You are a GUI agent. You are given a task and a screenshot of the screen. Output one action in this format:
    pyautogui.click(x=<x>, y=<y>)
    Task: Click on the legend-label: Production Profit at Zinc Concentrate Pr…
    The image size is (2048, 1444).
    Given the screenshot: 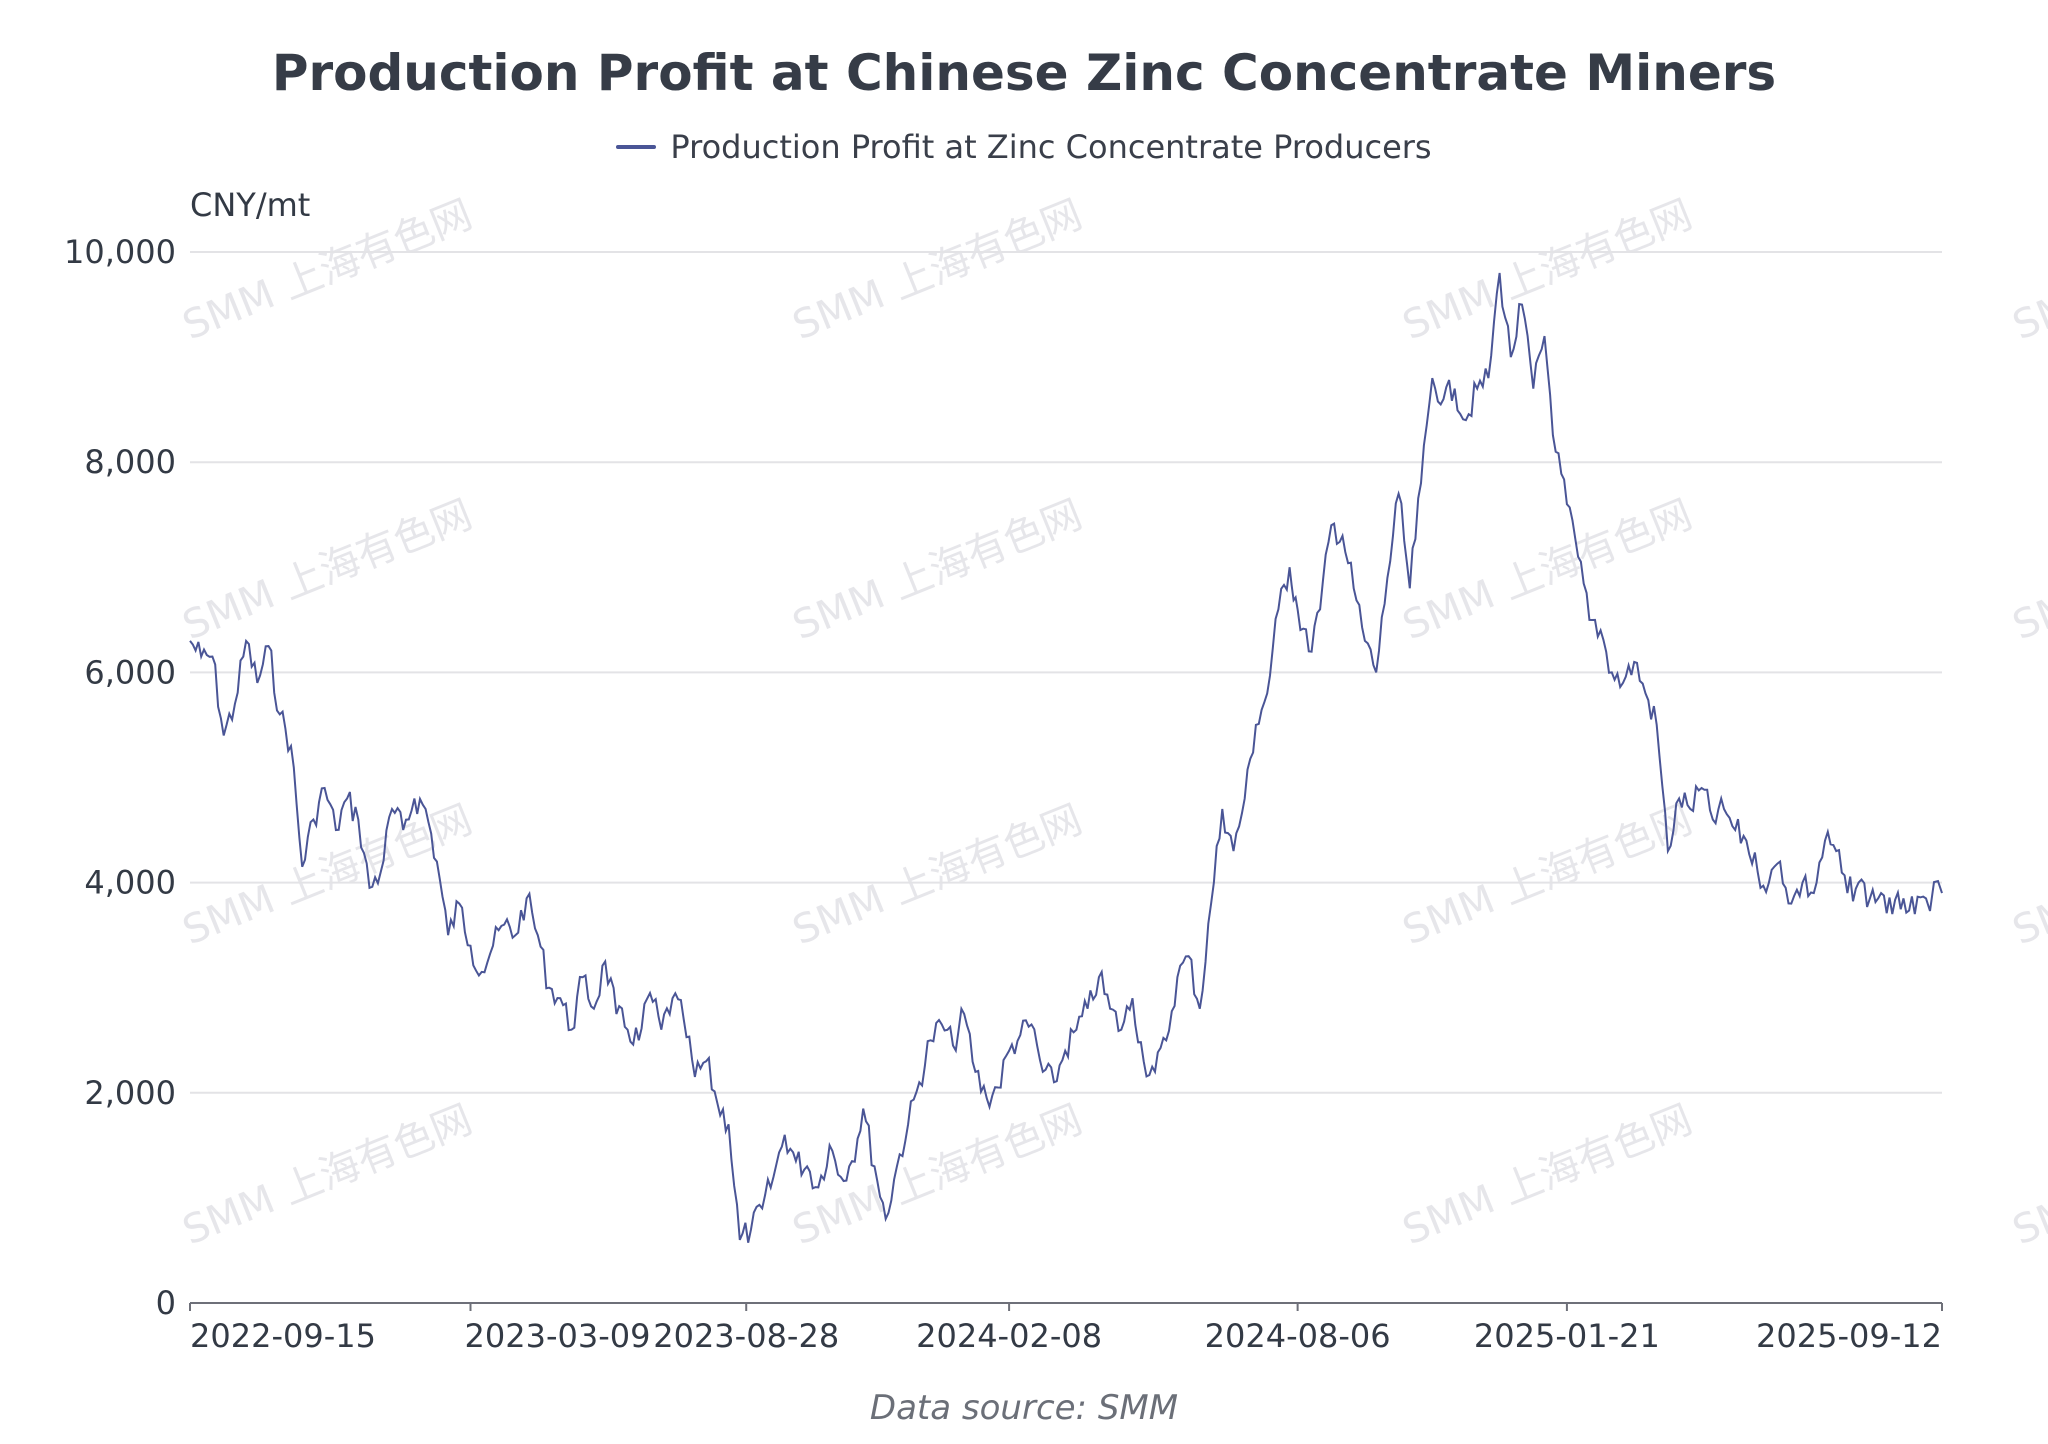 What is the action you would take?
    pyautogui.click(x=1051, y=147)
    